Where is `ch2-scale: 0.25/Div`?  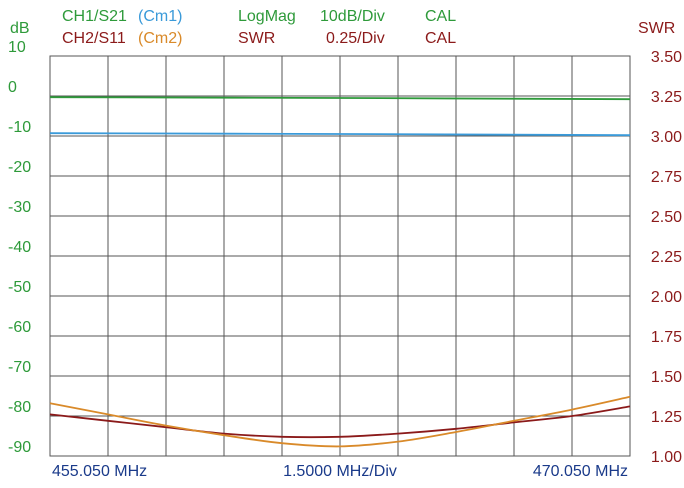 ch2-scale: 0.25/Div is located at coordinates (355, 38).